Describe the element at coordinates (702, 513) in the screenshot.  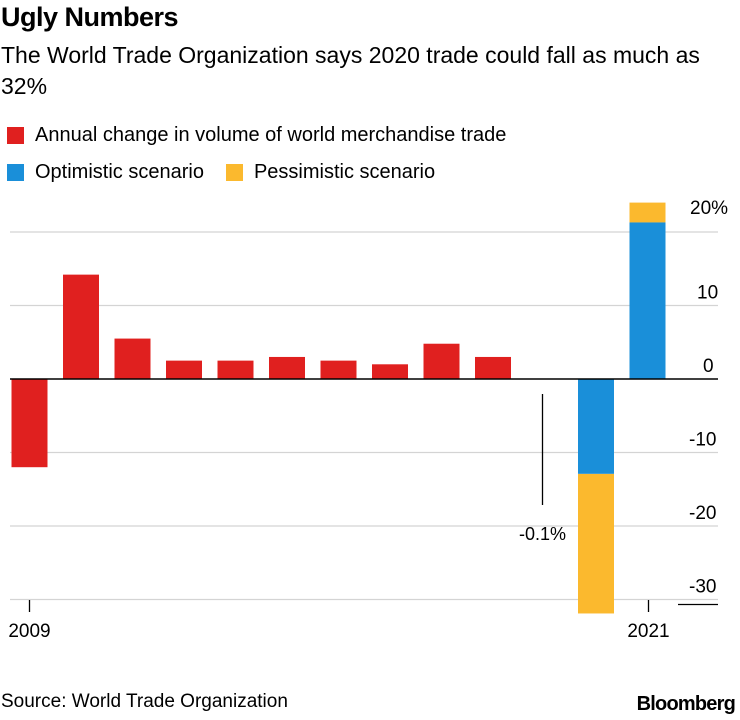
I see `y-tick-label: -20` at that location.